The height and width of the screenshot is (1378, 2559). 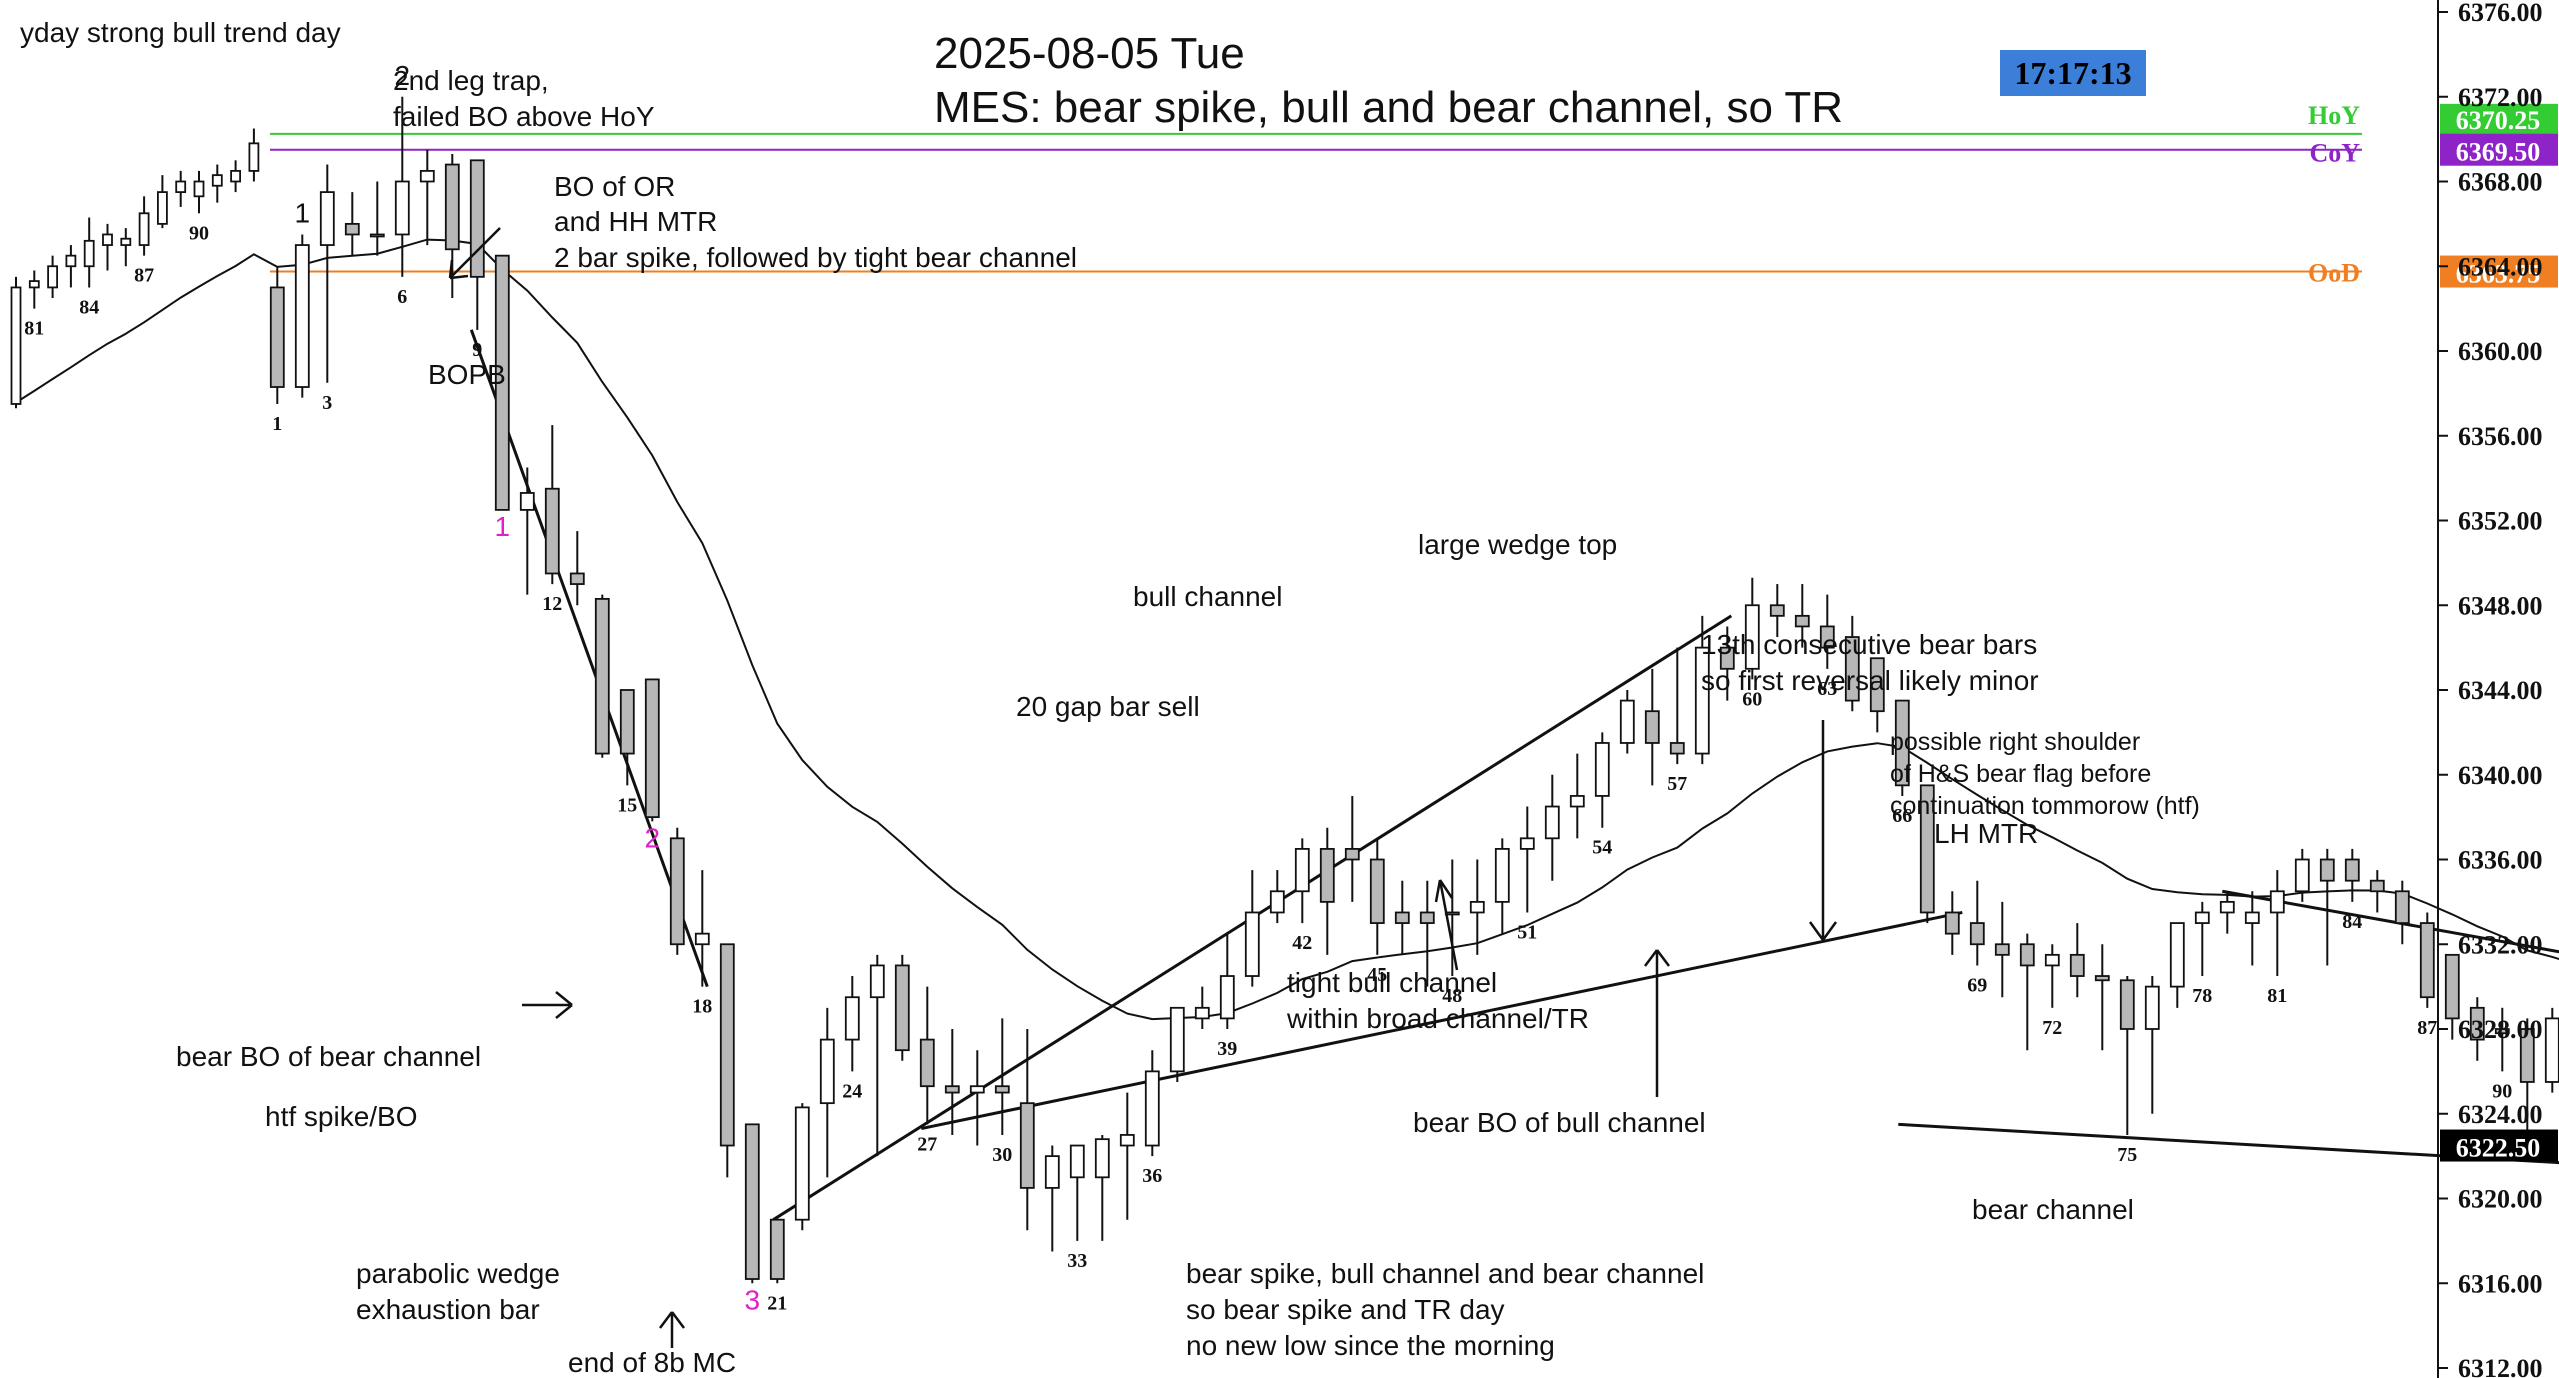 What do you see at coordinates (1227, 997) in the screenshot?
I see `bar-39-body` at bounding box center [1227, 997].